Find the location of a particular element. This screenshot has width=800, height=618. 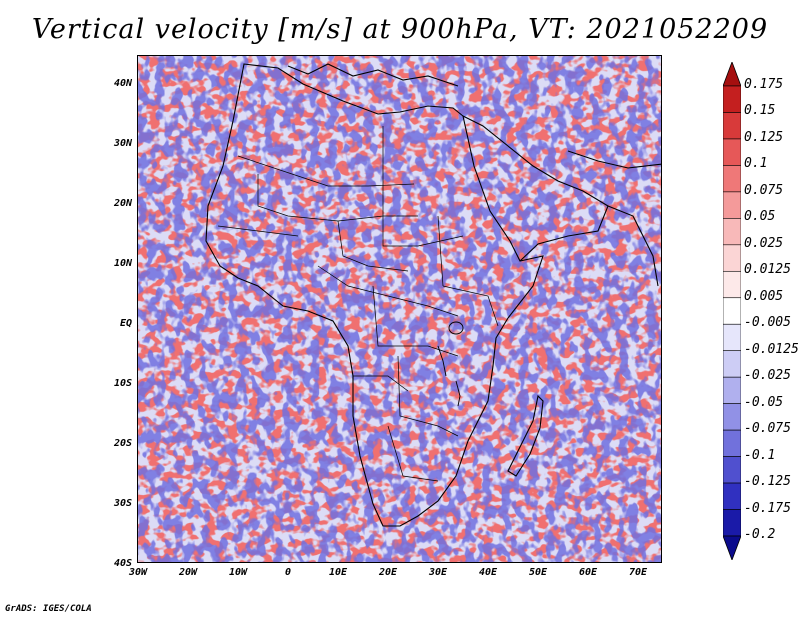

colorbar is located at coordinates (732, 311).